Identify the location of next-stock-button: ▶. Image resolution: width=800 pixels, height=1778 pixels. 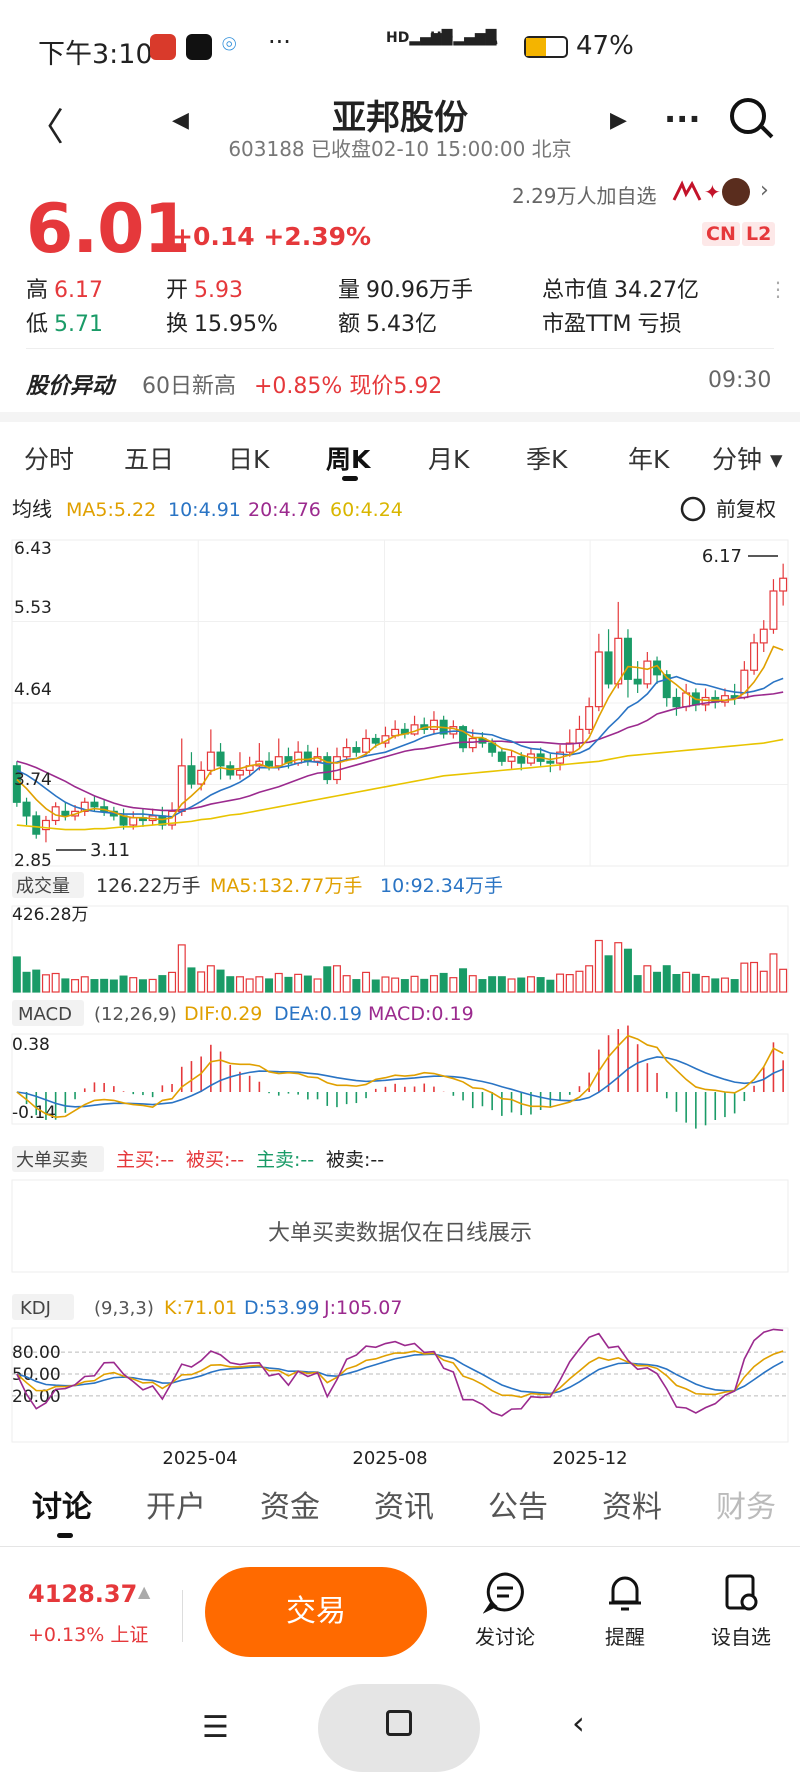
(618, 120).